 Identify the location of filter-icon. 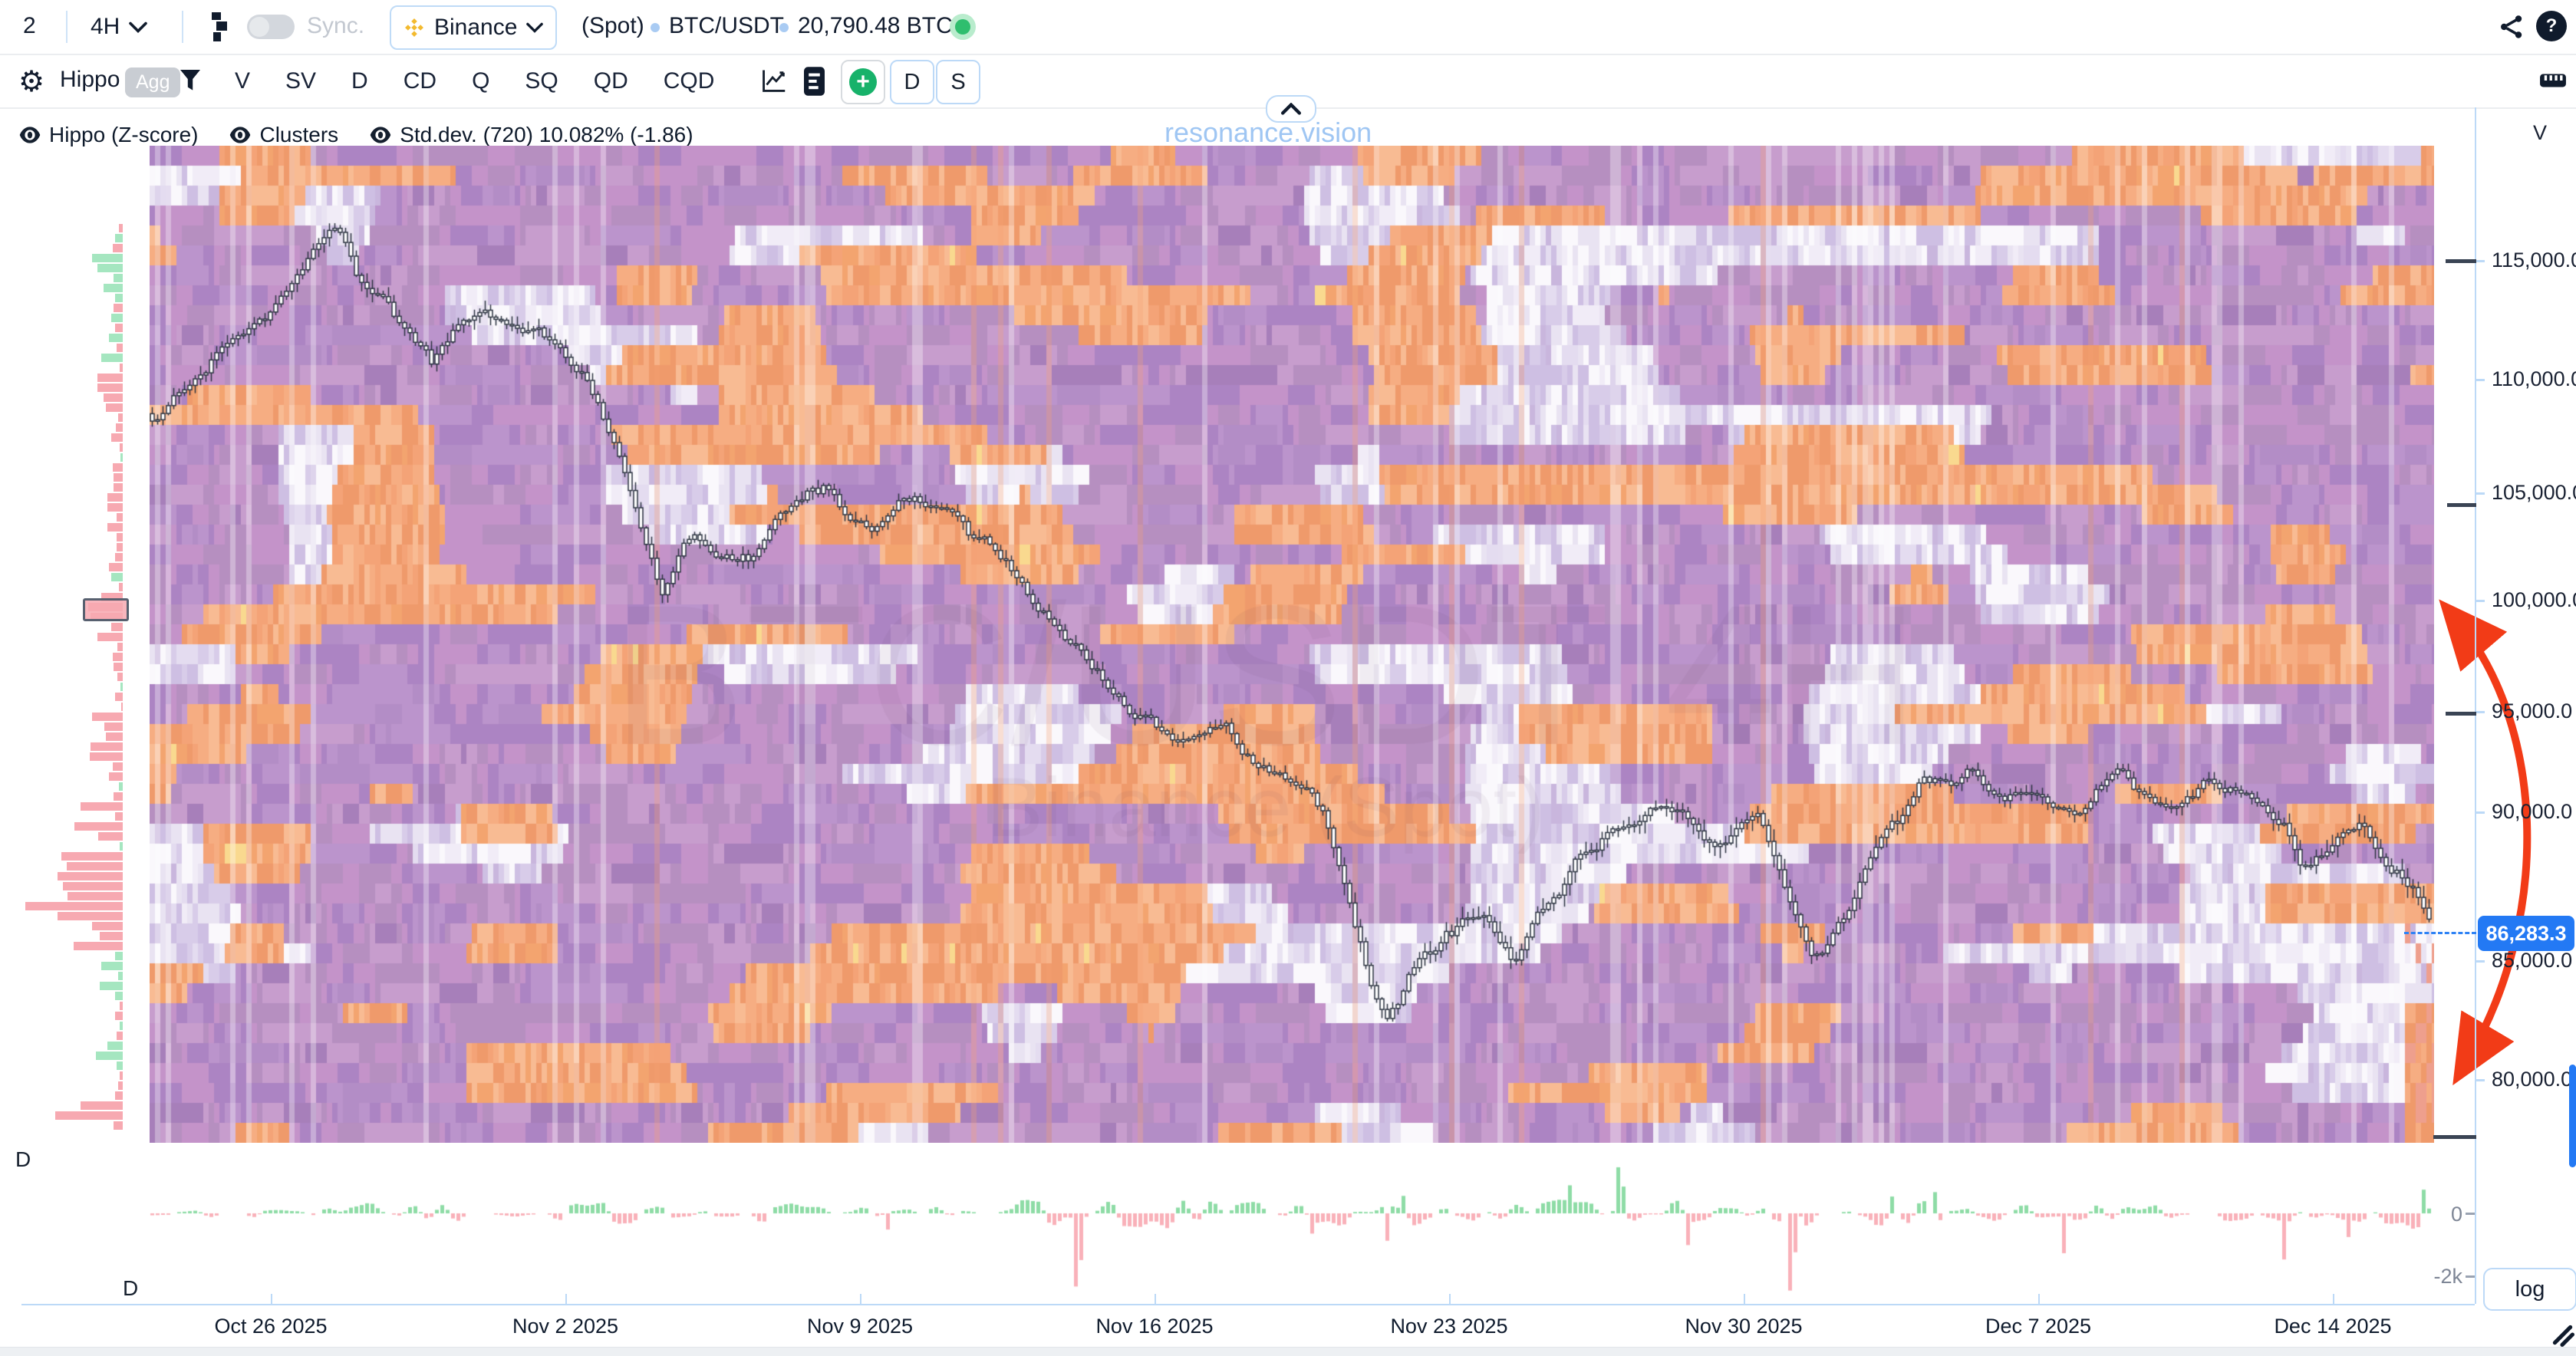
(190, 82).